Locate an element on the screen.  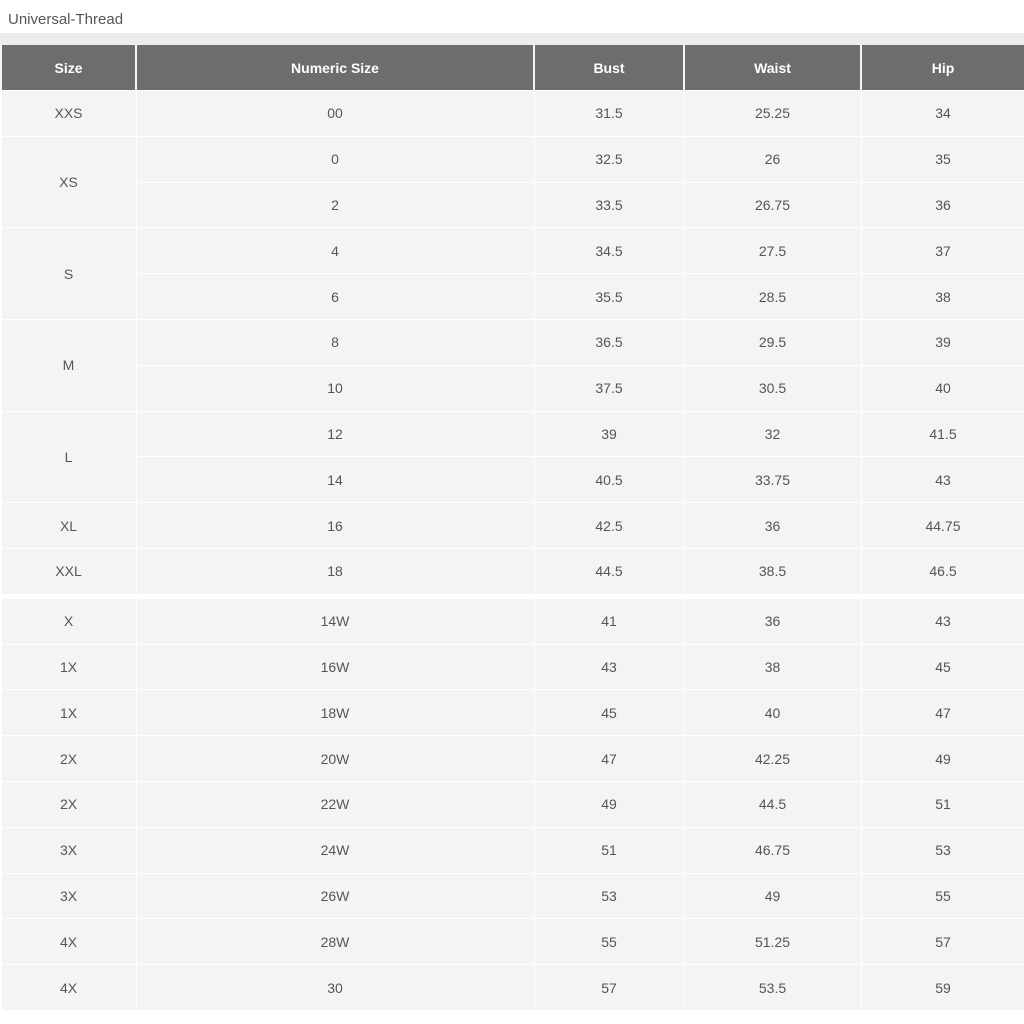
bust-cell: 40.5 is located at coordinates (609, 480).